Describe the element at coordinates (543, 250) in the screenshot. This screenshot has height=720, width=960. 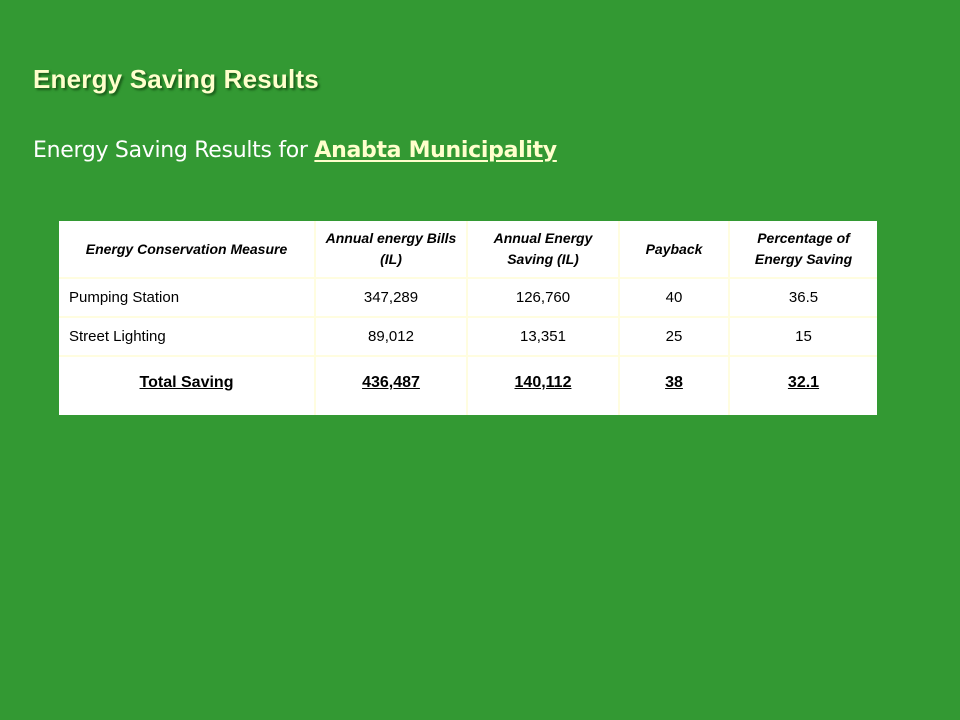
I see `column-header-annual-saving: Annual Energy Saving (IL)` at that location.